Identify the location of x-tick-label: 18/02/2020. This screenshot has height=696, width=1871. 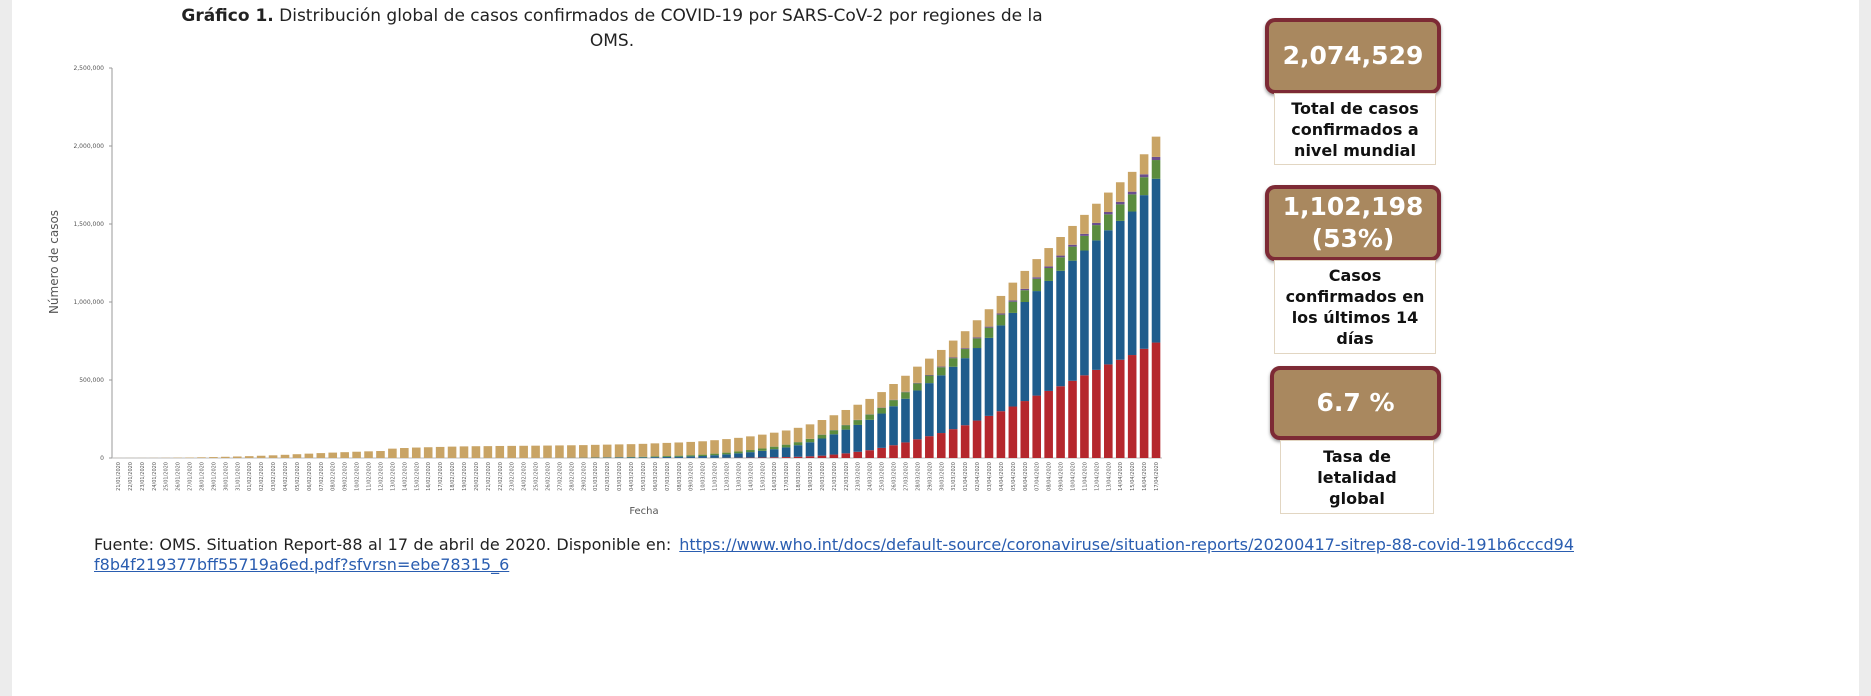
(453, 476).